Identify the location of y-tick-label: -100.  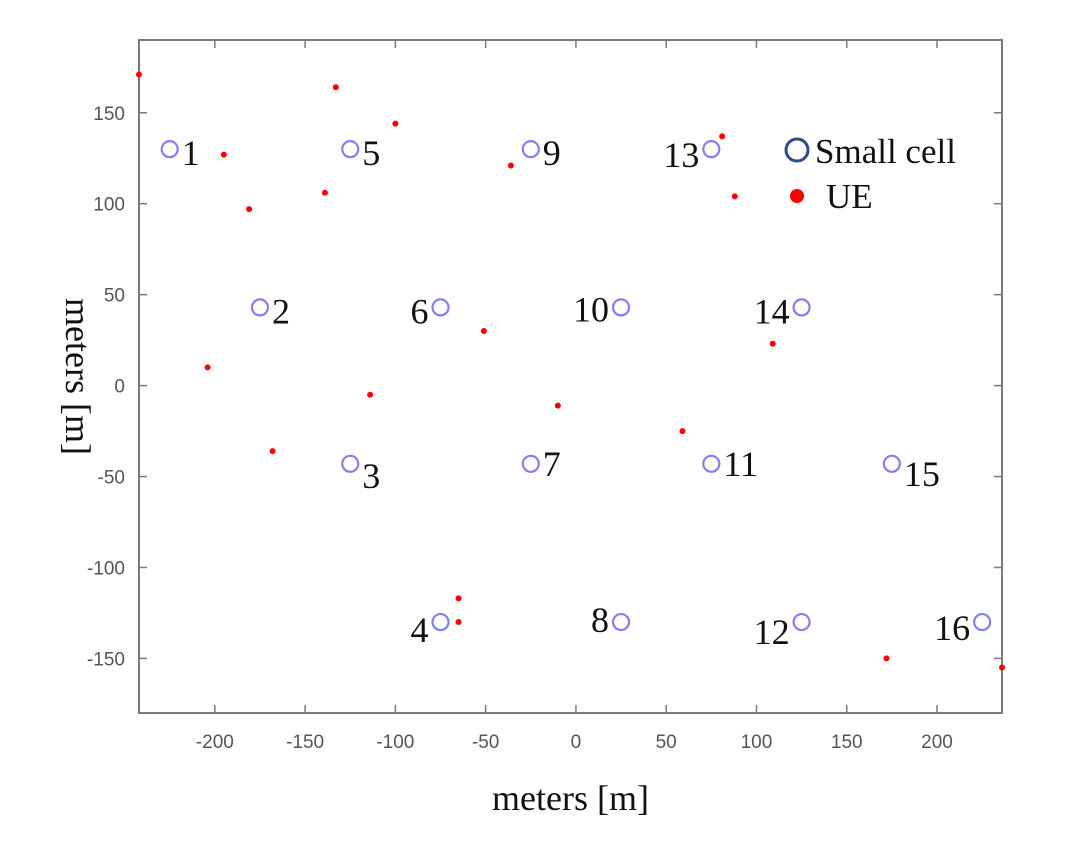
(106, 568).